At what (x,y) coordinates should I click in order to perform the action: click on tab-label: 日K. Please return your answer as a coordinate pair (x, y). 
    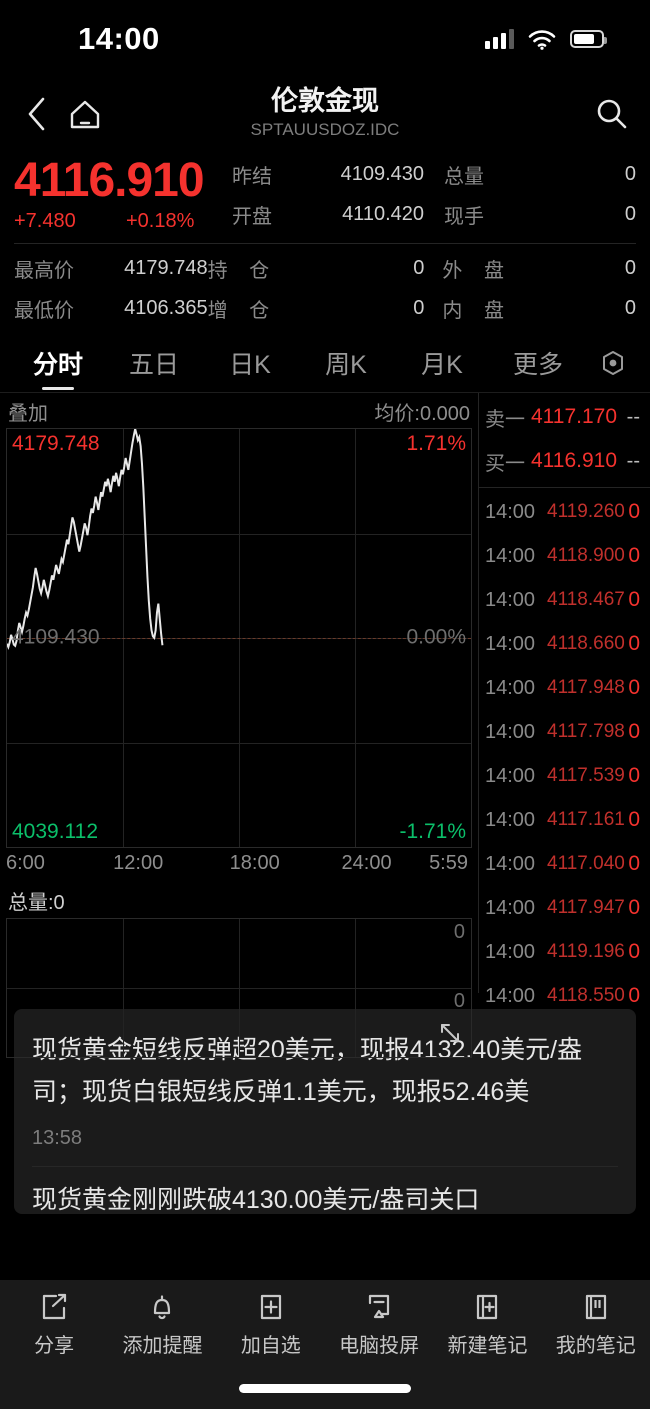
    Looking at the image, I should click on (250, 365).